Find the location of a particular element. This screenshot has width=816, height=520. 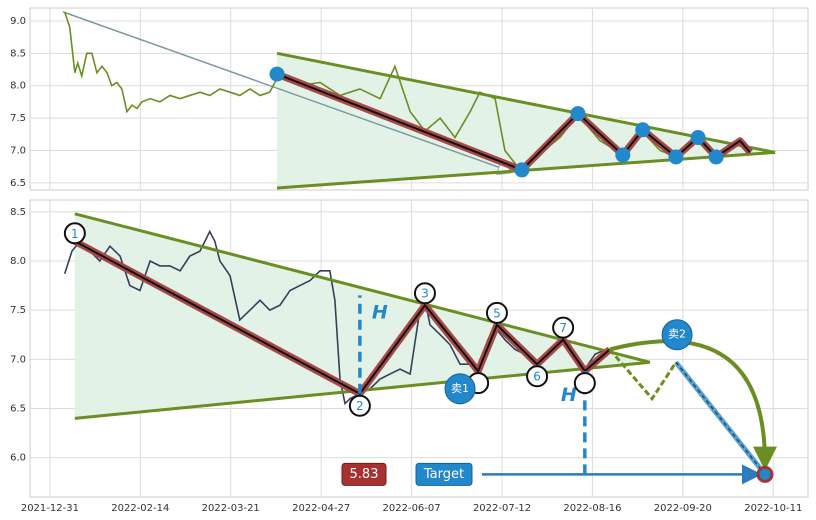

pivot-label: 2 is located at coordinates (360, 406).